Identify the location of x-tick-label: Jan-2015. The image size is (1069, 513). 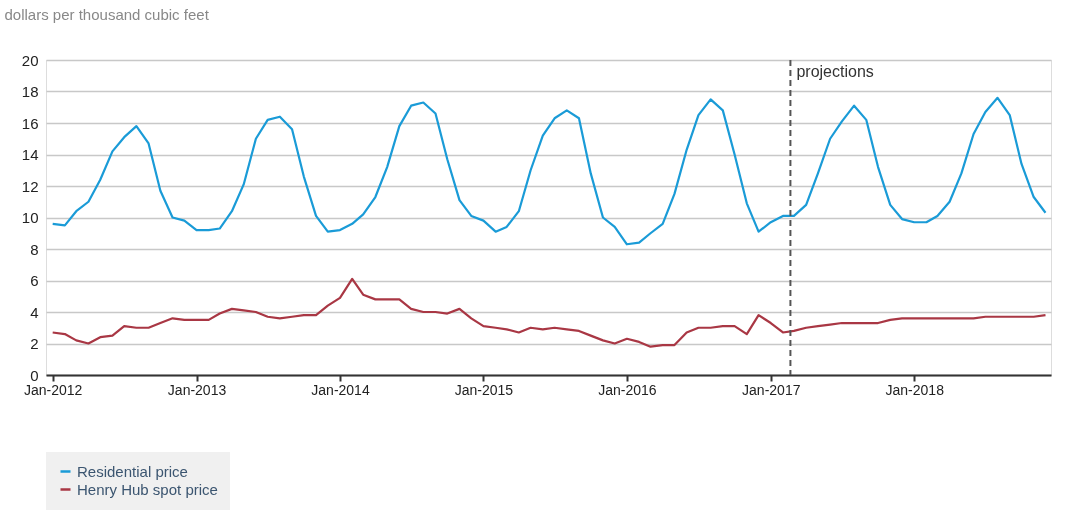
(484, 389).